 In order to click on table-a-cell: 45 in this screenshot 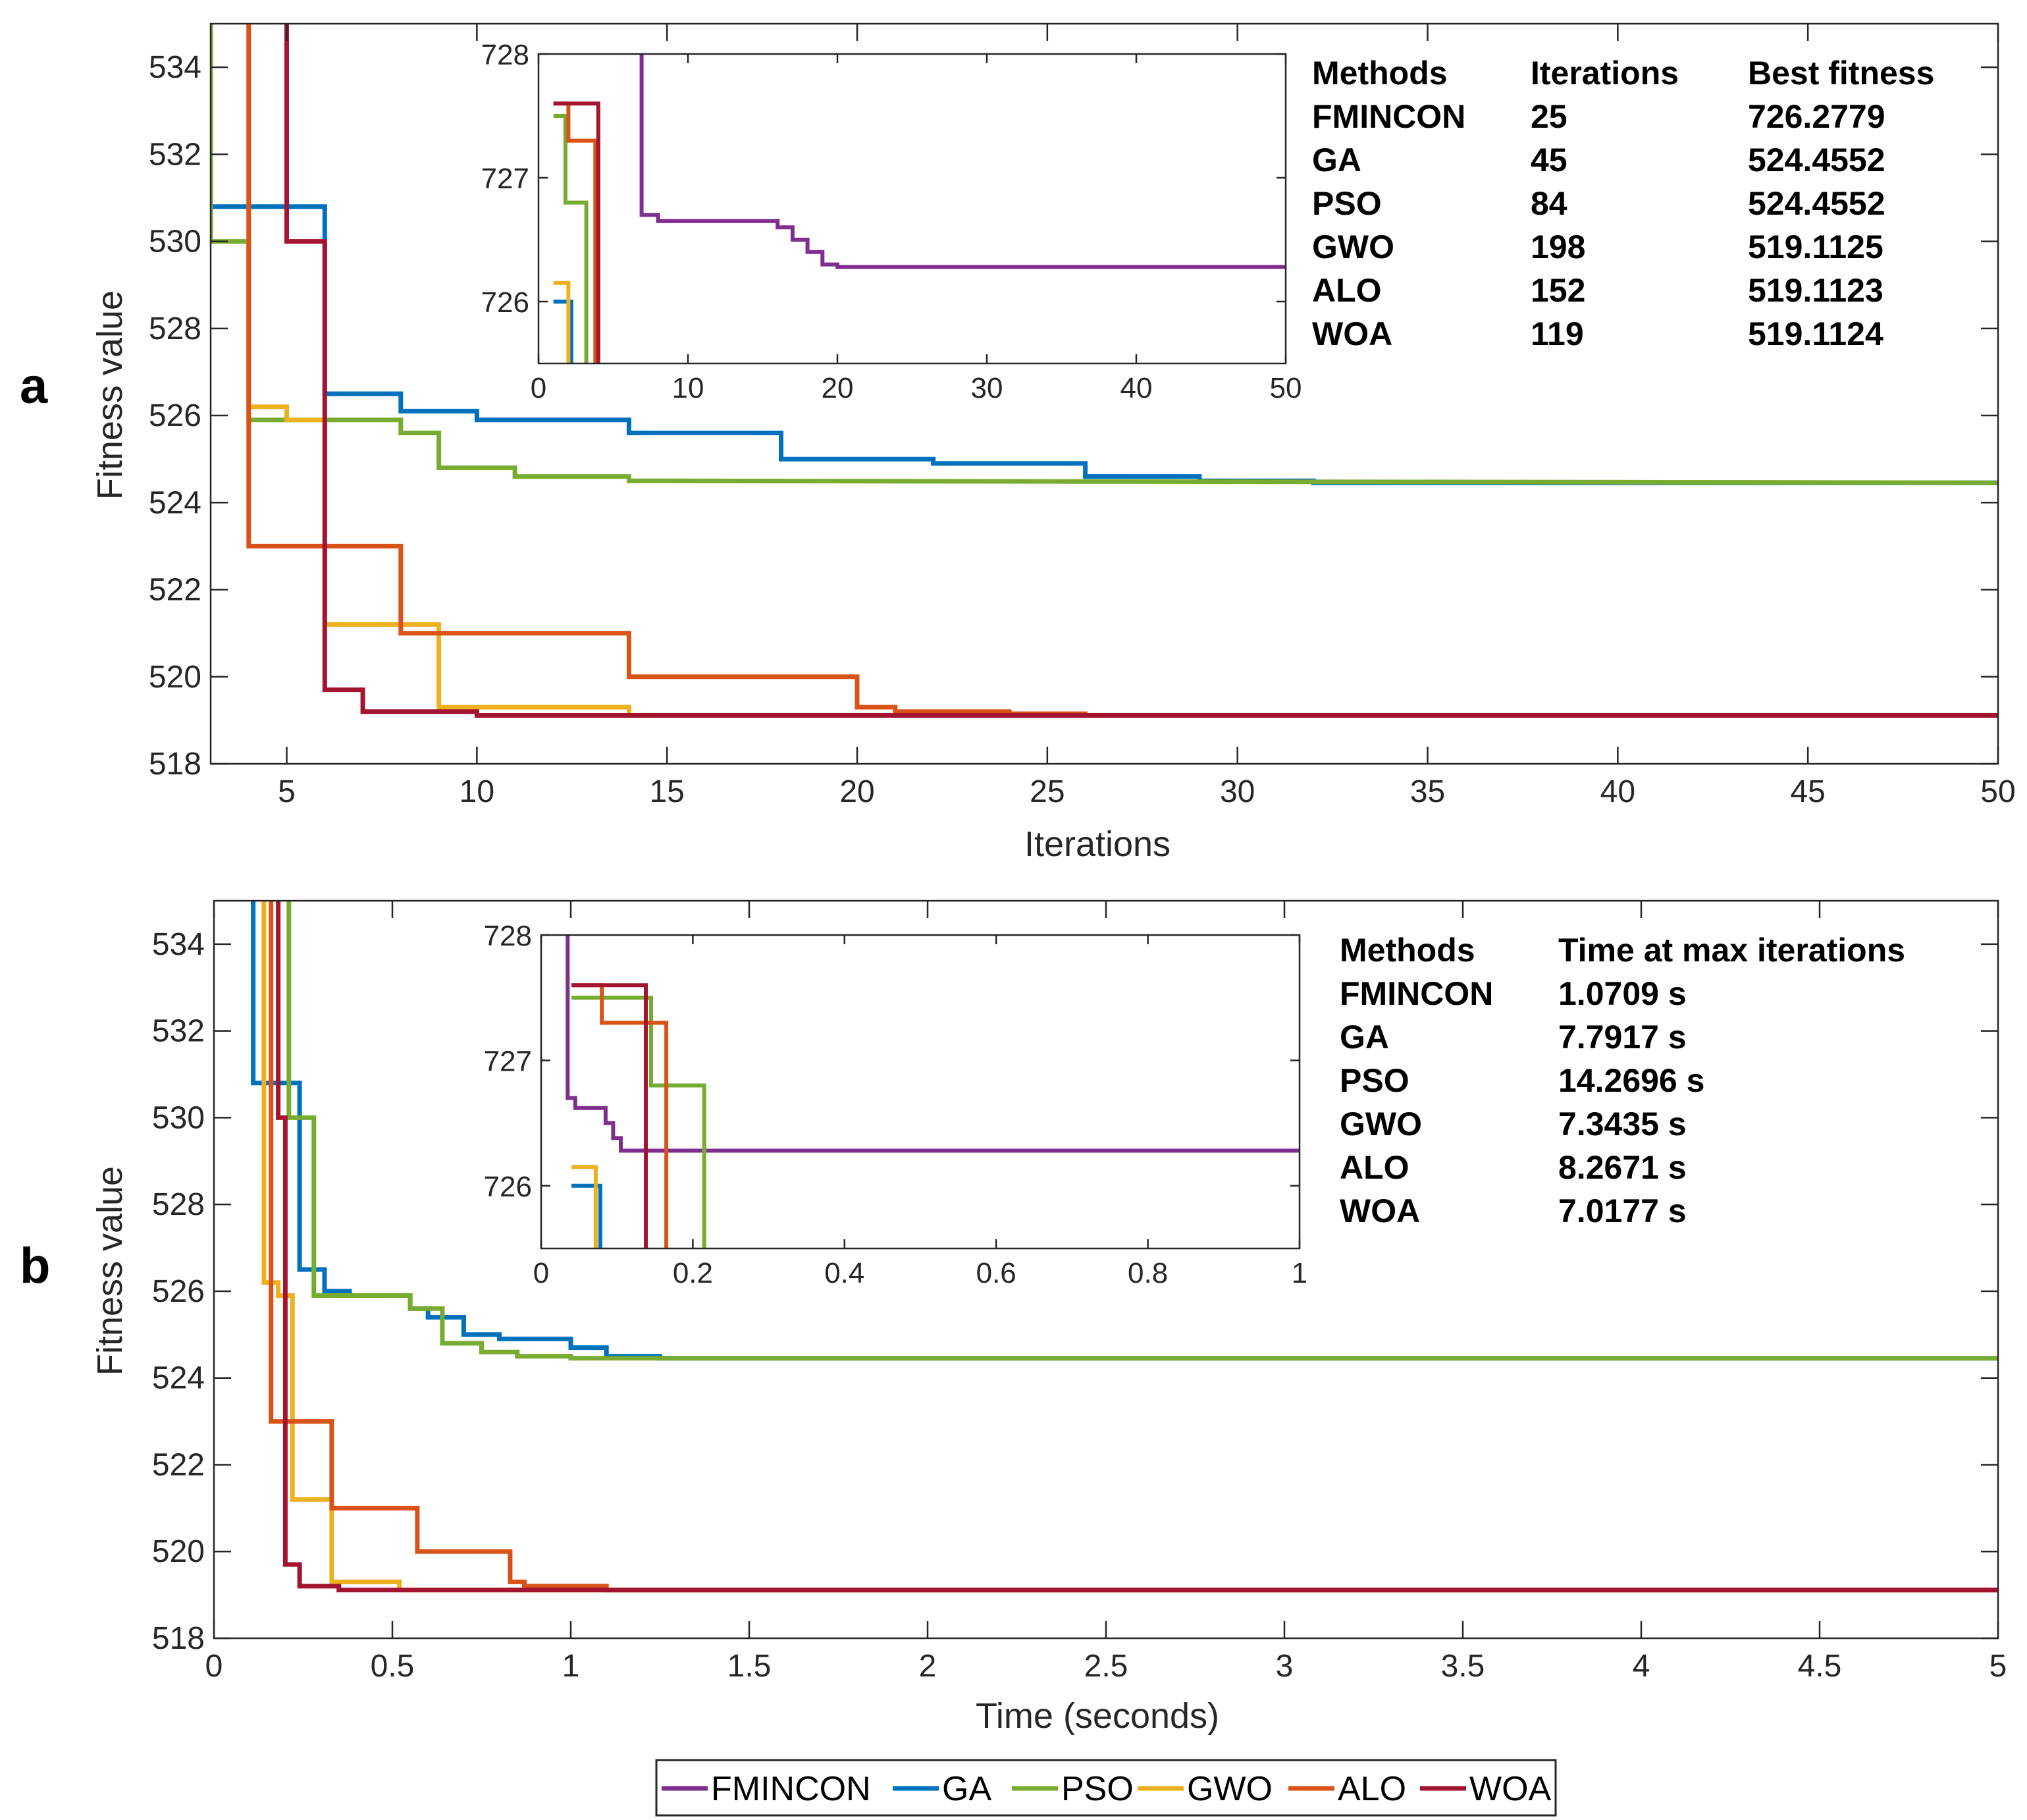, I will do `click(1549, 160)`.